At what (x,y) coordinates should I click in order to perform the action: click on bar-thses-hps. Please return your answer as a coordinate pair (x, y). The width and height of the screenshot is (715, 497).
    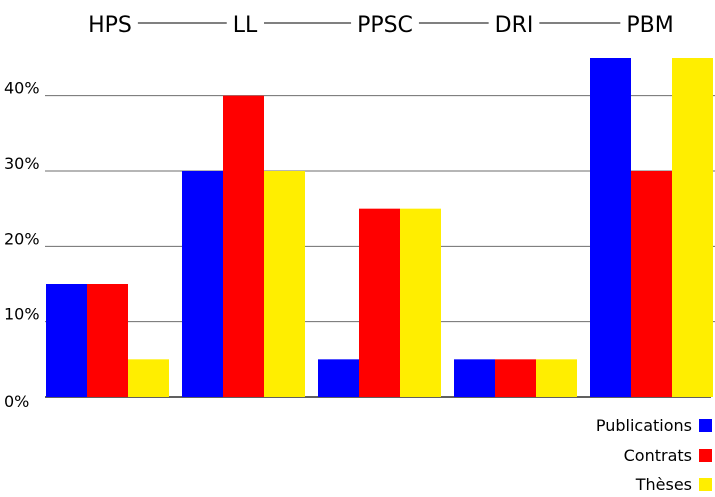
    Looking at the image, I should click on (148, 378).